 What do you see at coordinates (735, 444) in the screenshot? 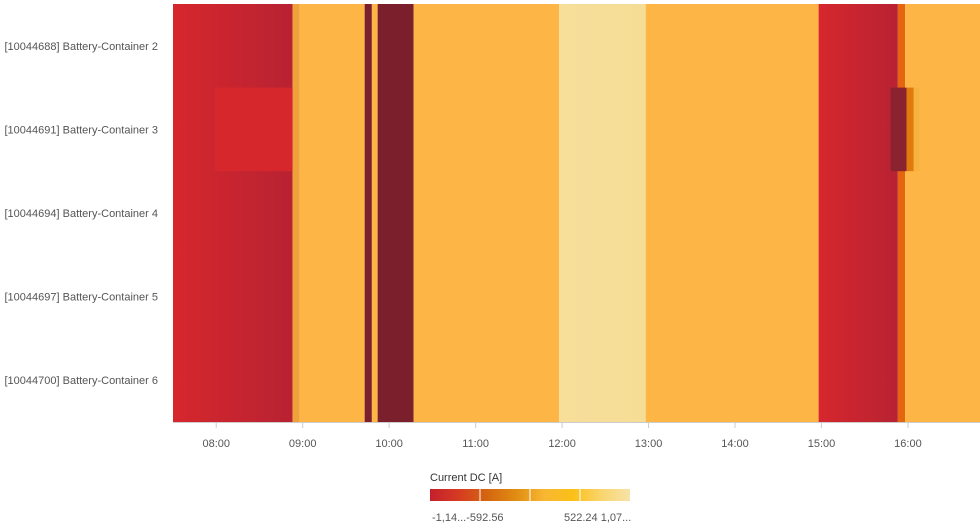
I see `x-tick-label-6: 14:00` at bounding box center [735, 444].